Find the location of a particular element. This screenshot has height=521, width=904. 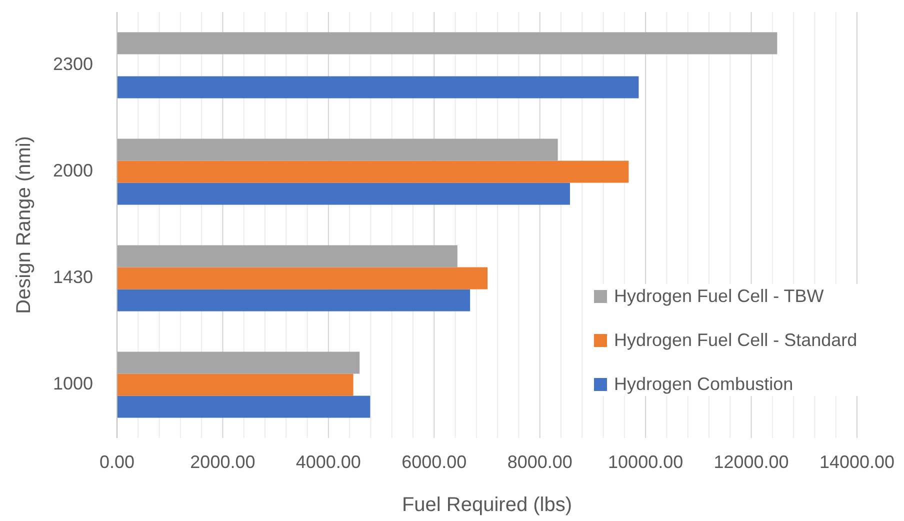

x-tick-label: 6000.00 is located at coordinates (434, 462).